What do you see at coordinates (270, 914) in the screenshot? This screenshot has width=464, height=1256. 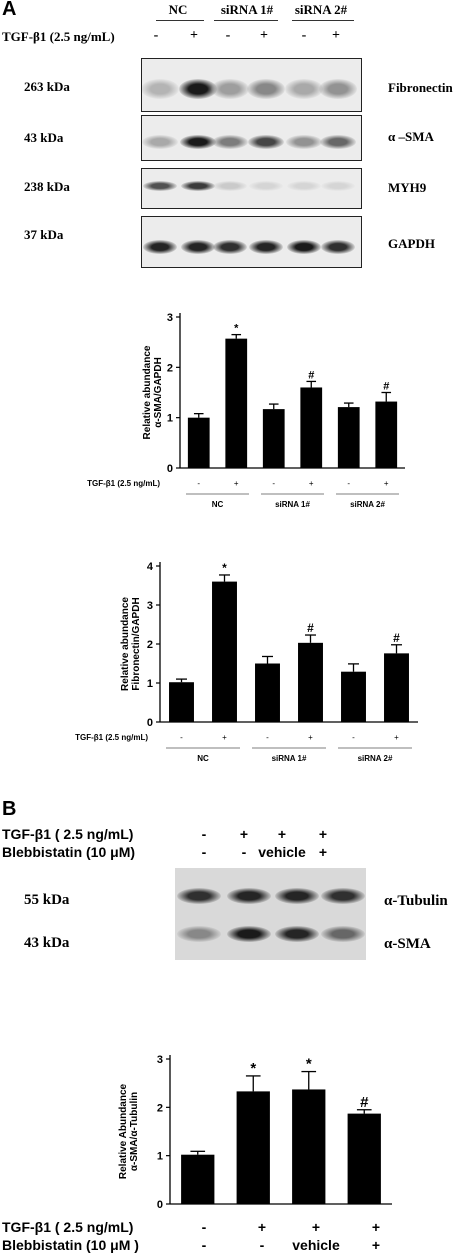 I see `western-blot-tubulin-asma` at bounding box center [270, 914].